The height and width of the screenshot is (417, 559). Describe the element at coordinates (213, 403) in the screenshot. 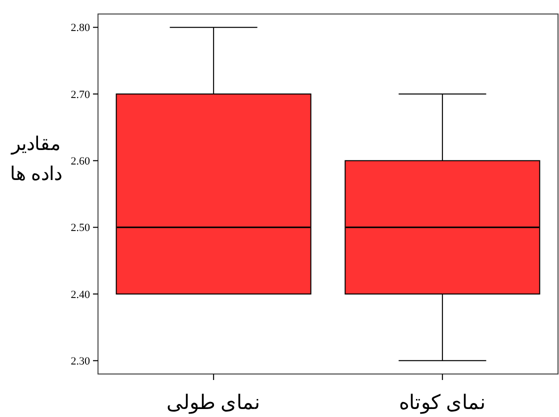

I see `x-tick-label: نمای طولی` at that location.